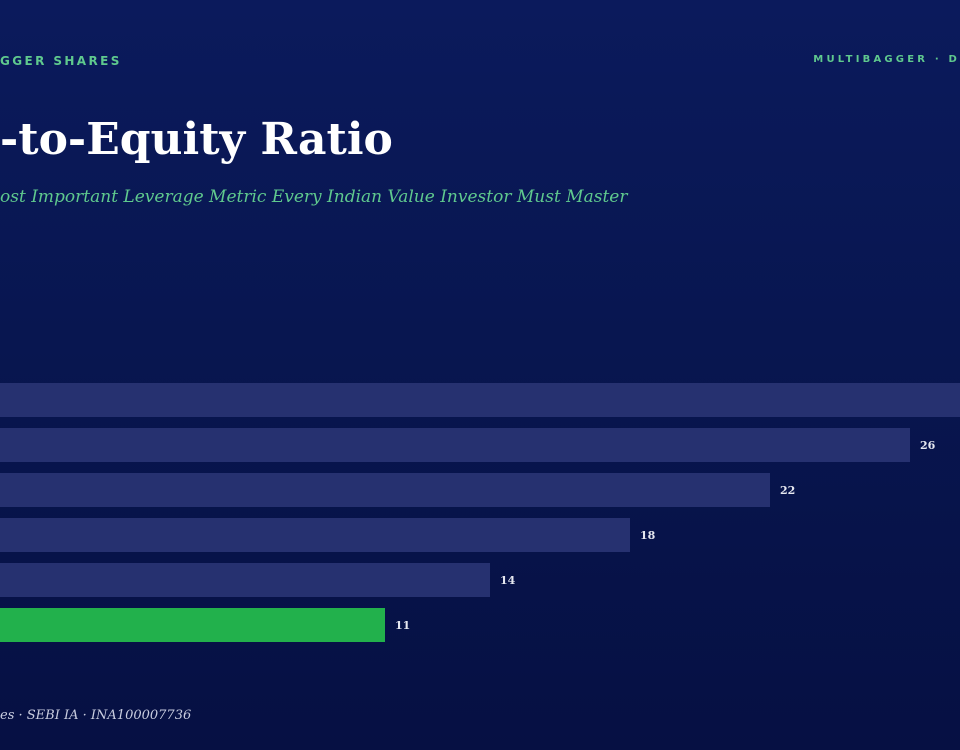 The image size is (960, 750). What do you see at coordinates (402, 625) in the screenshot?
I see `bar-value-label-5: 11` at bounding box center [402, 625].